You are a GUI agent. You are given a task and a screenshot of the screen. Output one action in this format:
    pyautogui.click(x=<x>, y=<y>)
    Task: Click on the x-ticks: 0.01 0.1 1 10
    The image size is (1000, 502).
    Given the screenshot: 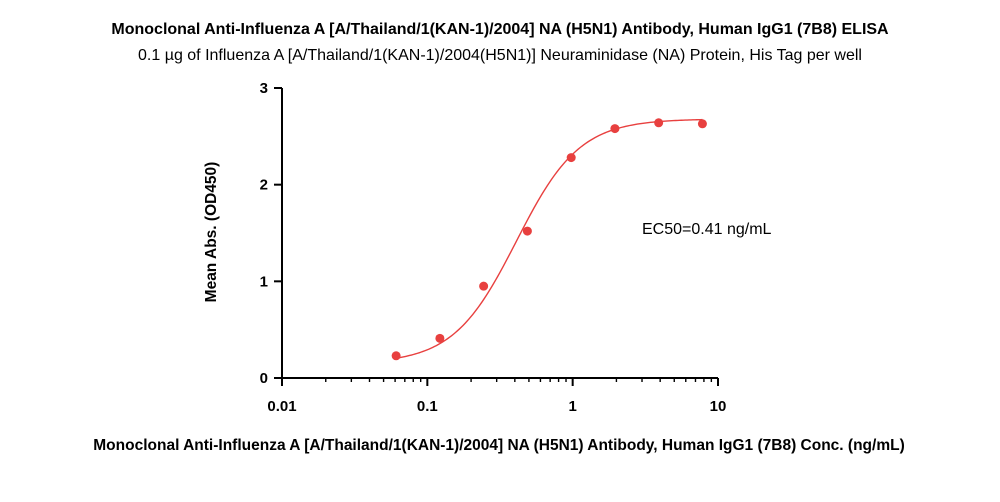 What is the action you would take?
    pyautogui.click(x=496, y=396)
    